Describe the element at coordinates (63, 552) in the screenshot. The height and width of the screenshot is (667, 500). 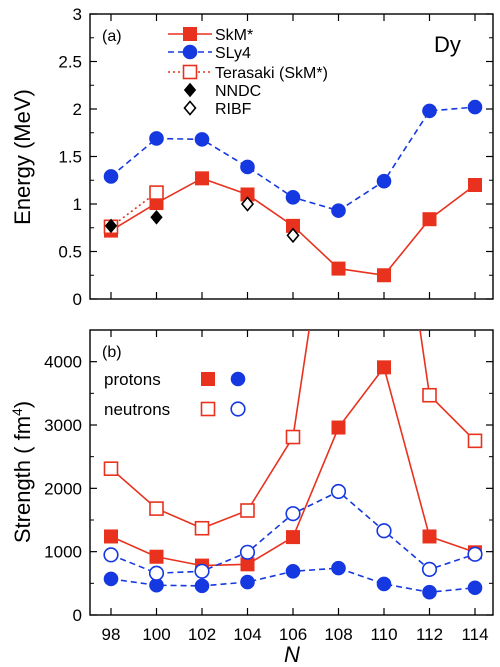
I see `y-tick-label: 1000` at that location.